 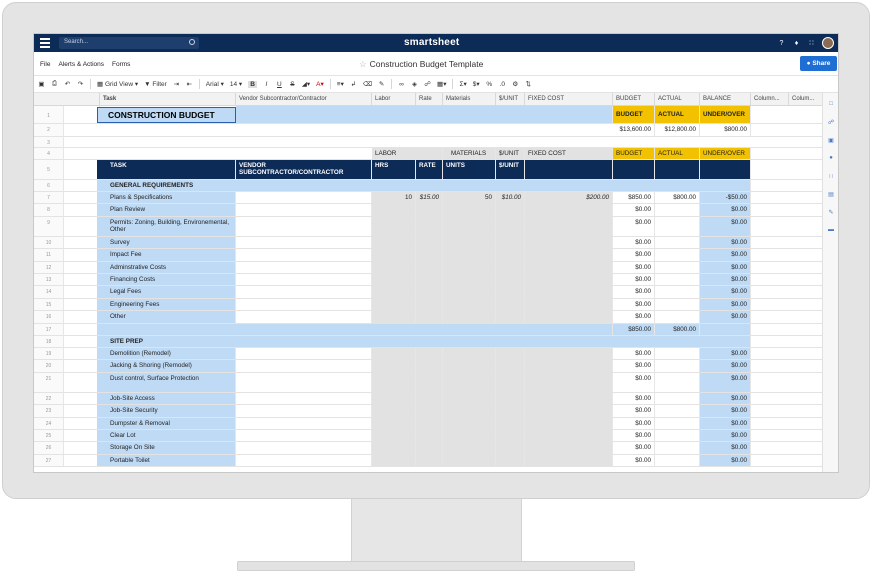 What do you see at coordinates (236, 84) in the screenshot?
I see `font-size-dropdown: 14 ▾` at bounding box center [236, 84].